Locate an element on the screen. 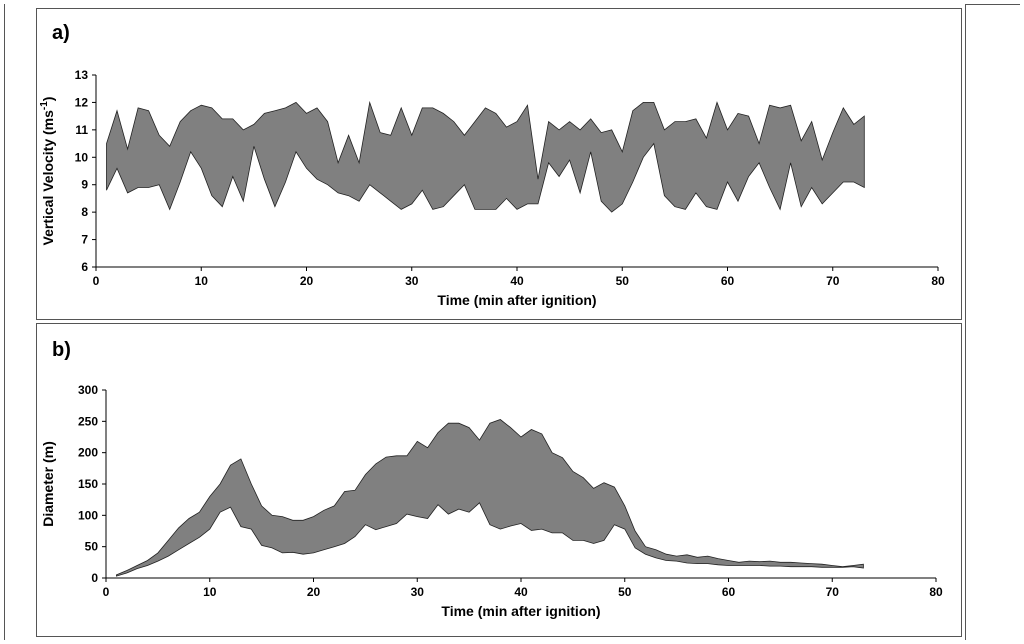 Image resolution: width=1024 pixels, height=644 pixels. y-tick-label: 8 is located at coordinates (84, 212).